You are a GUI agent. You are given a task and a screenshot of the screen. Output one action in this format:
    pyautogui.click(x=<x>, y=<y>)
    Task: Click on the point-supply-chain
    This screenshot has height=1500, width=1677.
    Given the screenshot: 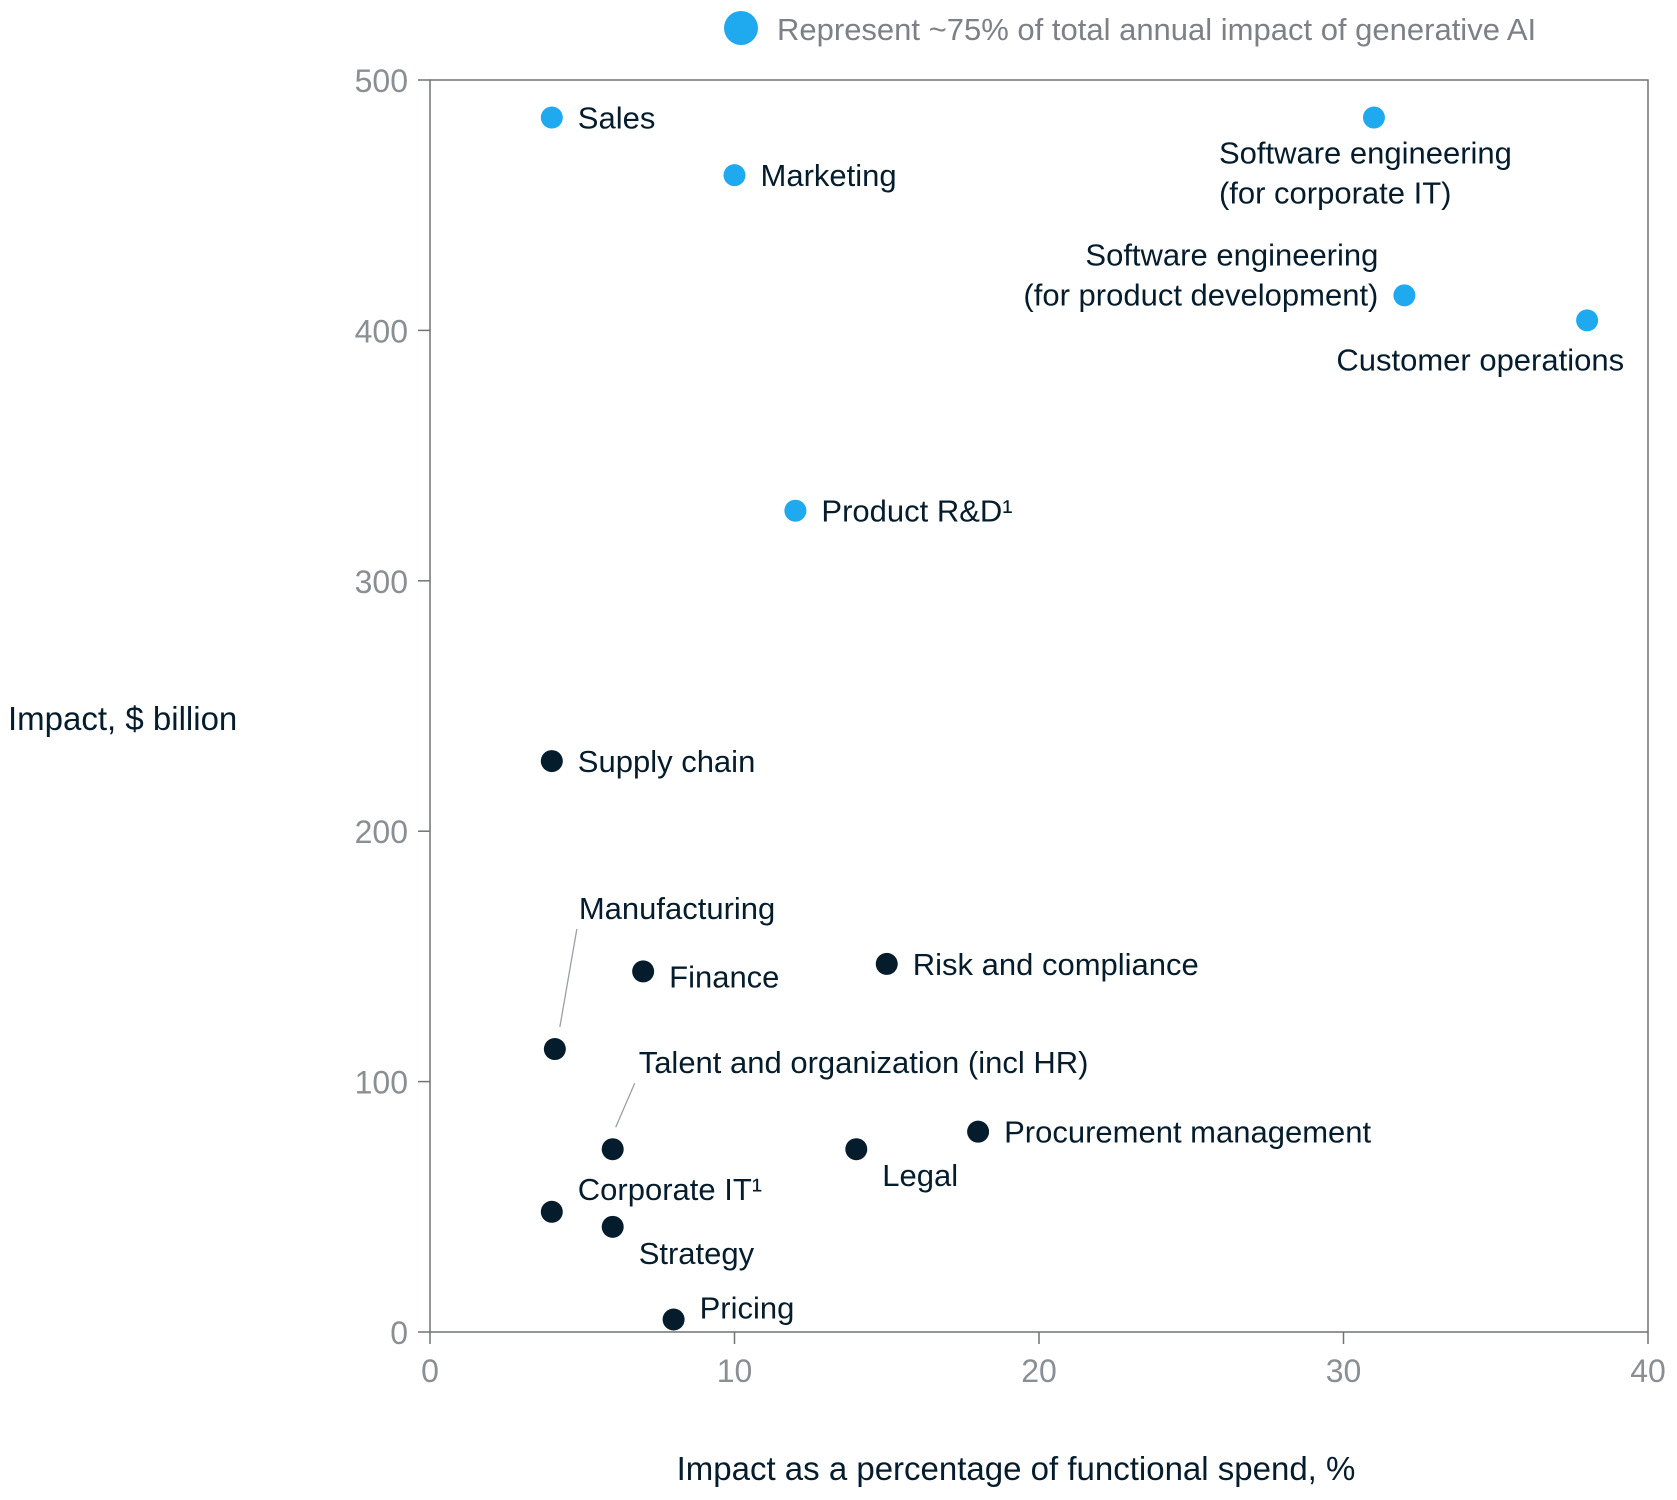 What is the action you would take?
    pyautogui.click(x=551, y=761)
    